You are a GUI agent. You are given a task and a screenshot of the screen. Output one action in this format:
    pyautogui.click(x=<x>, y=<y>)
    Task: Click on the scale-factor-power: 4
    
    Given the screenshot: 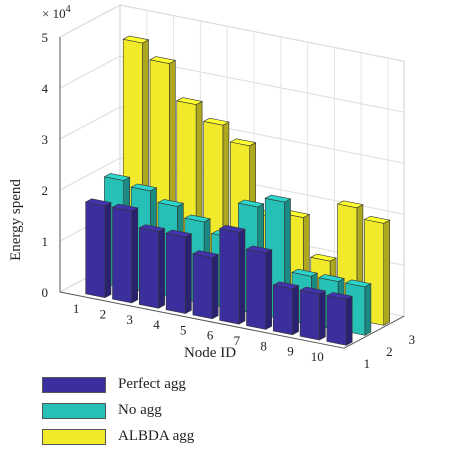 What is the action you would take?
    pyautogui.click(x=68, y=9)
    